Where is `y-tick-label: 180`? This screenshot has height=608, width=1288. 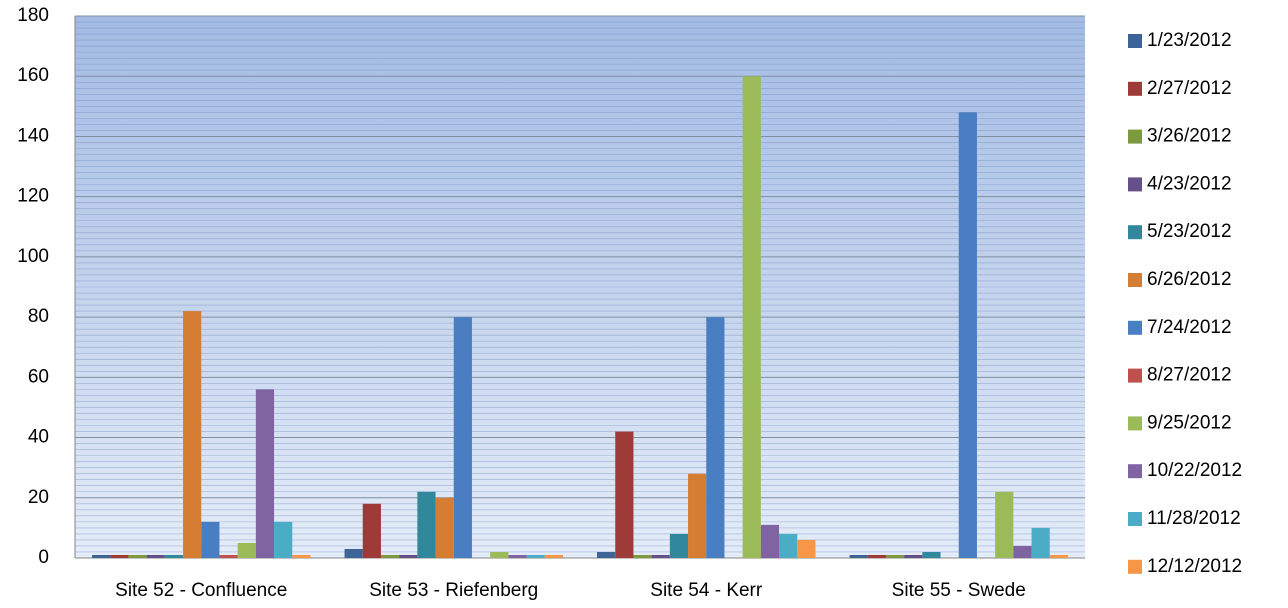 y-tick-label: 180 is located at coordinates (33, 15).